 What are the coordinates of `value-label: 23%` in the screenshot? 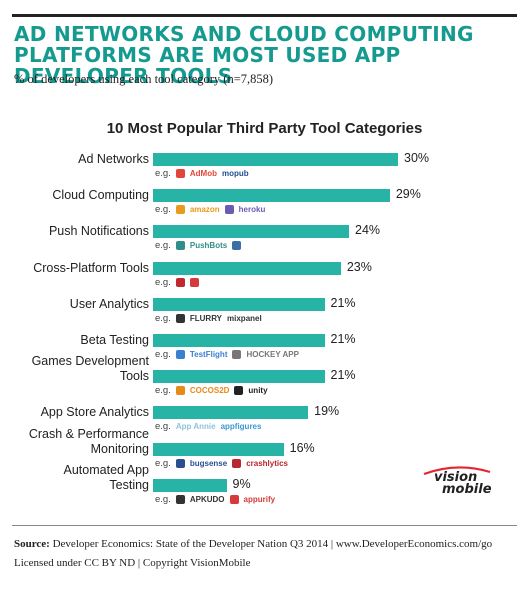 It's located at (359, 267).